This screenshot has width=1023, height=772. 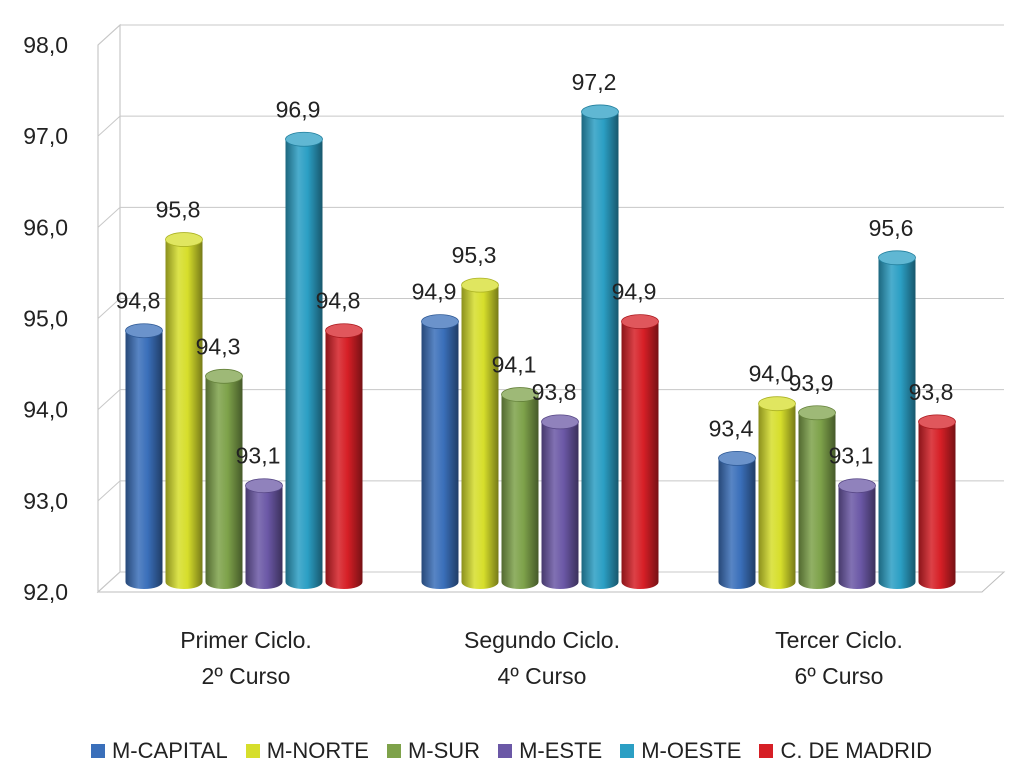 What do you see at coordinates (839, 676) in the screenshot?
I see `x-tick-label: 6º Curso` at bounding box center [839, 676].